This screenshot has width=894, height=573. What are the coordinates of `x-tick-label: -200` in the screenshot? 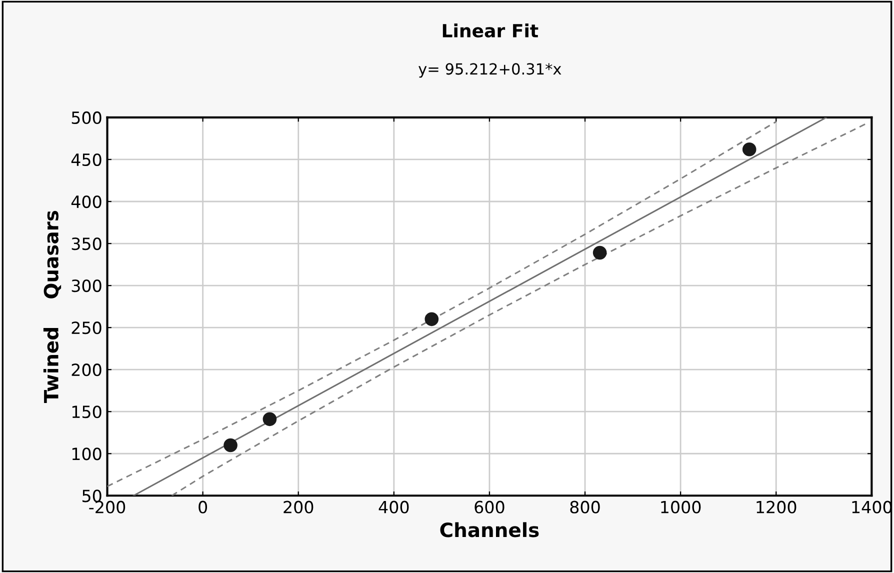 It's located at (107, 507).